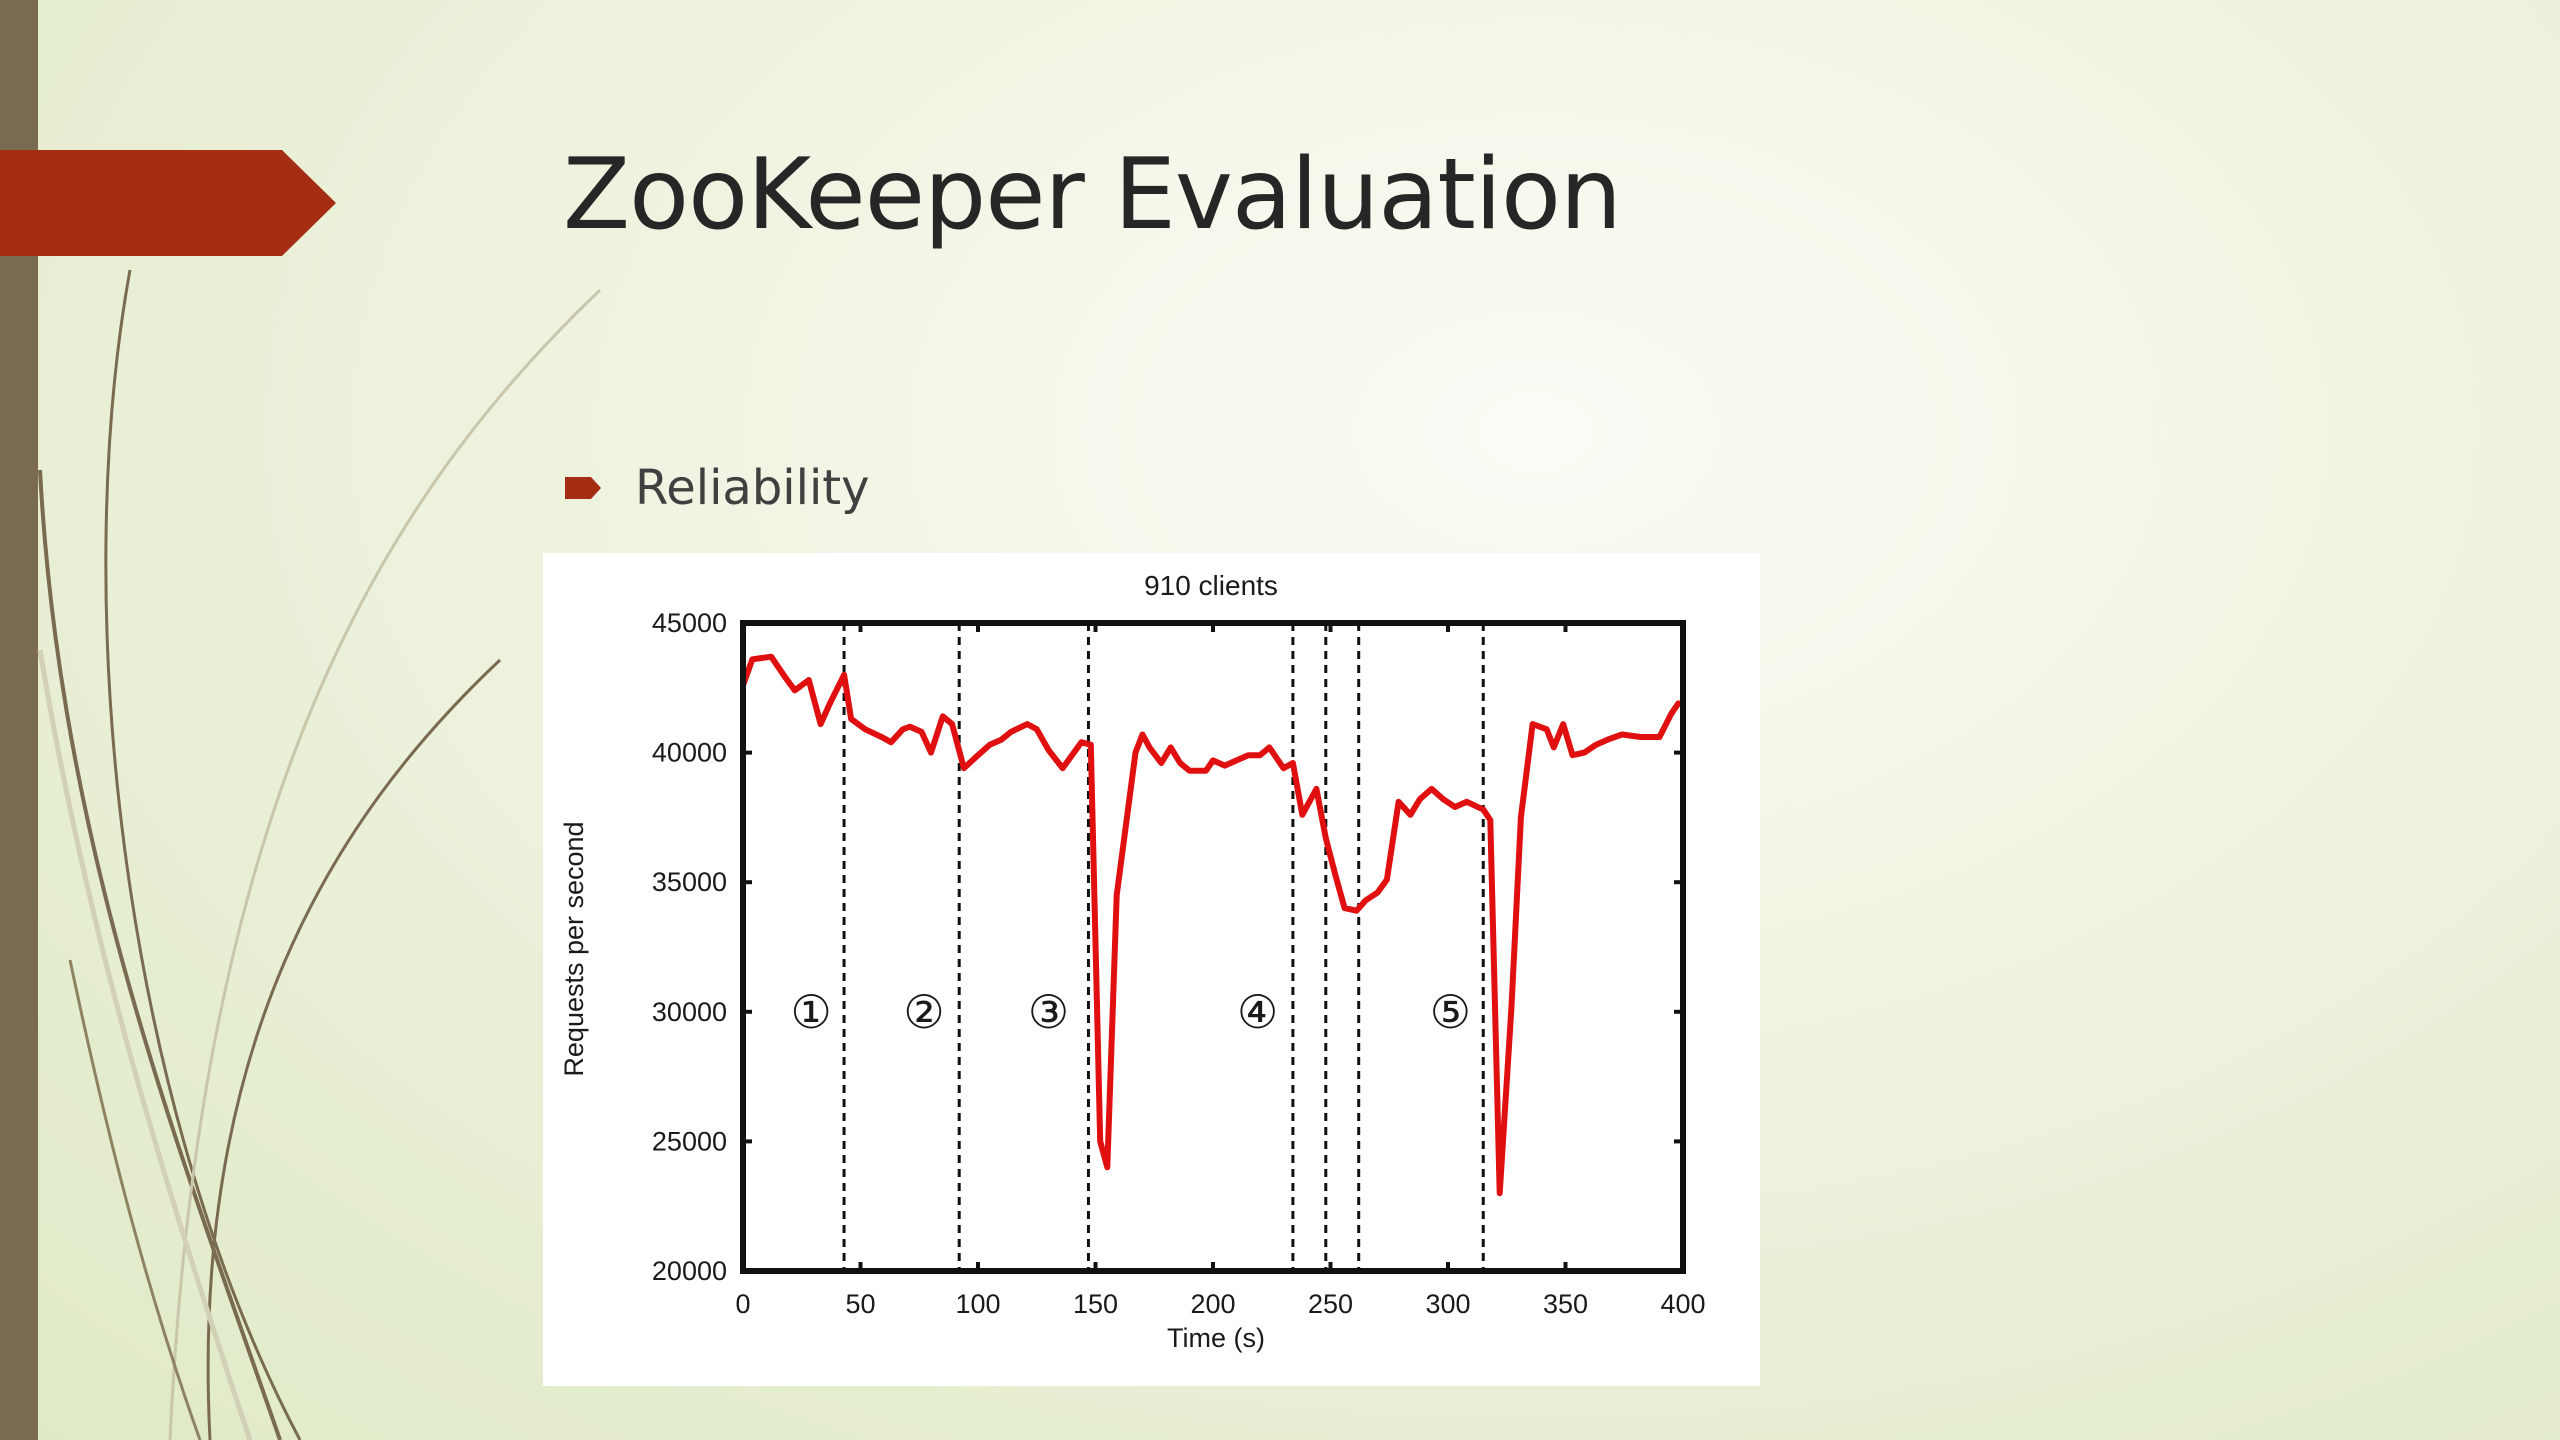 Image resolution: width=2560 pixels, height=1440 pixels. What do you see at coordinates (583, 488) in the screenshot?
I see `bullet-arrow-icon` at bounding box center [583, 488].